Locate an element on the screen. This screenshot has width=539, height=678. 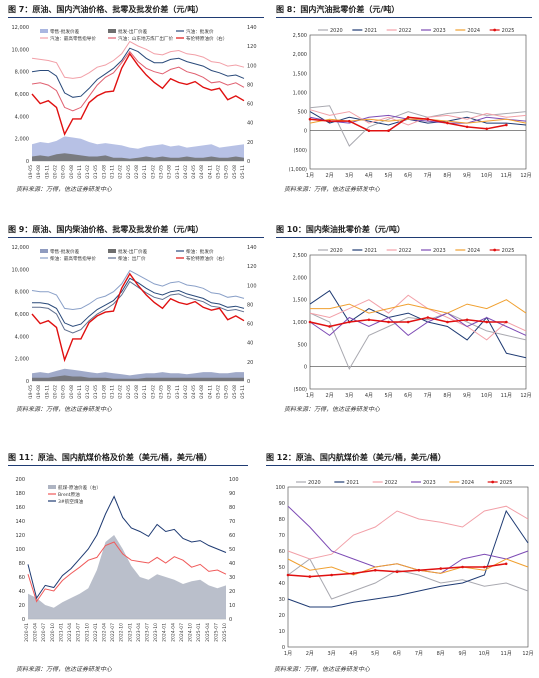
x-tick-label: 2月 is located at coordinates (330, 396).